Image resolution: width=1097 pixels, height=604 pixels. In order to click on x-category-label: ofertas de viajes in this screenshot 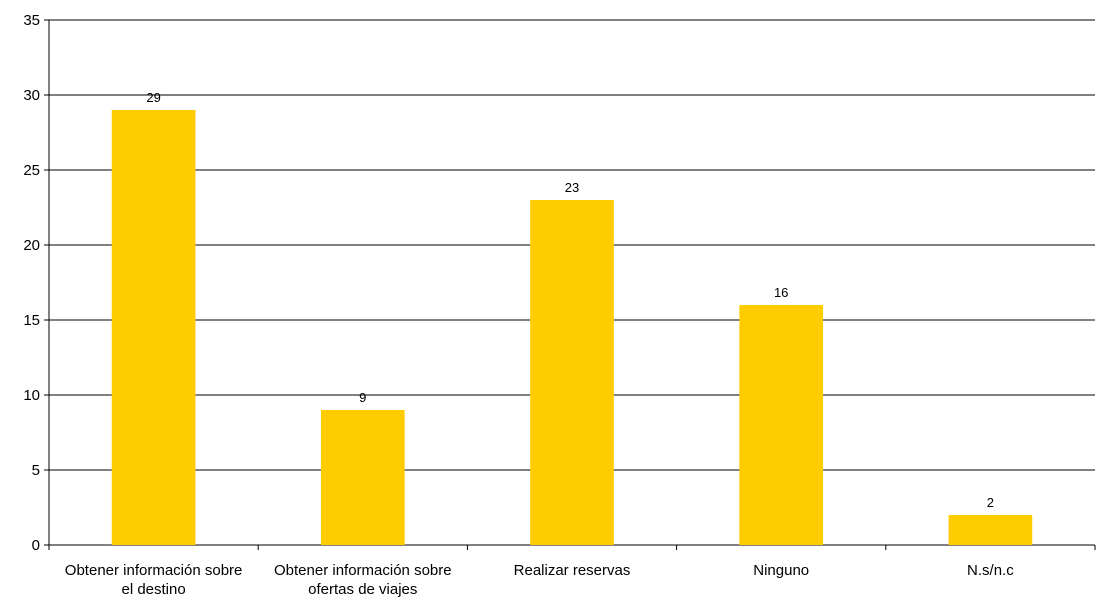, I will do `click(362, 589)`.